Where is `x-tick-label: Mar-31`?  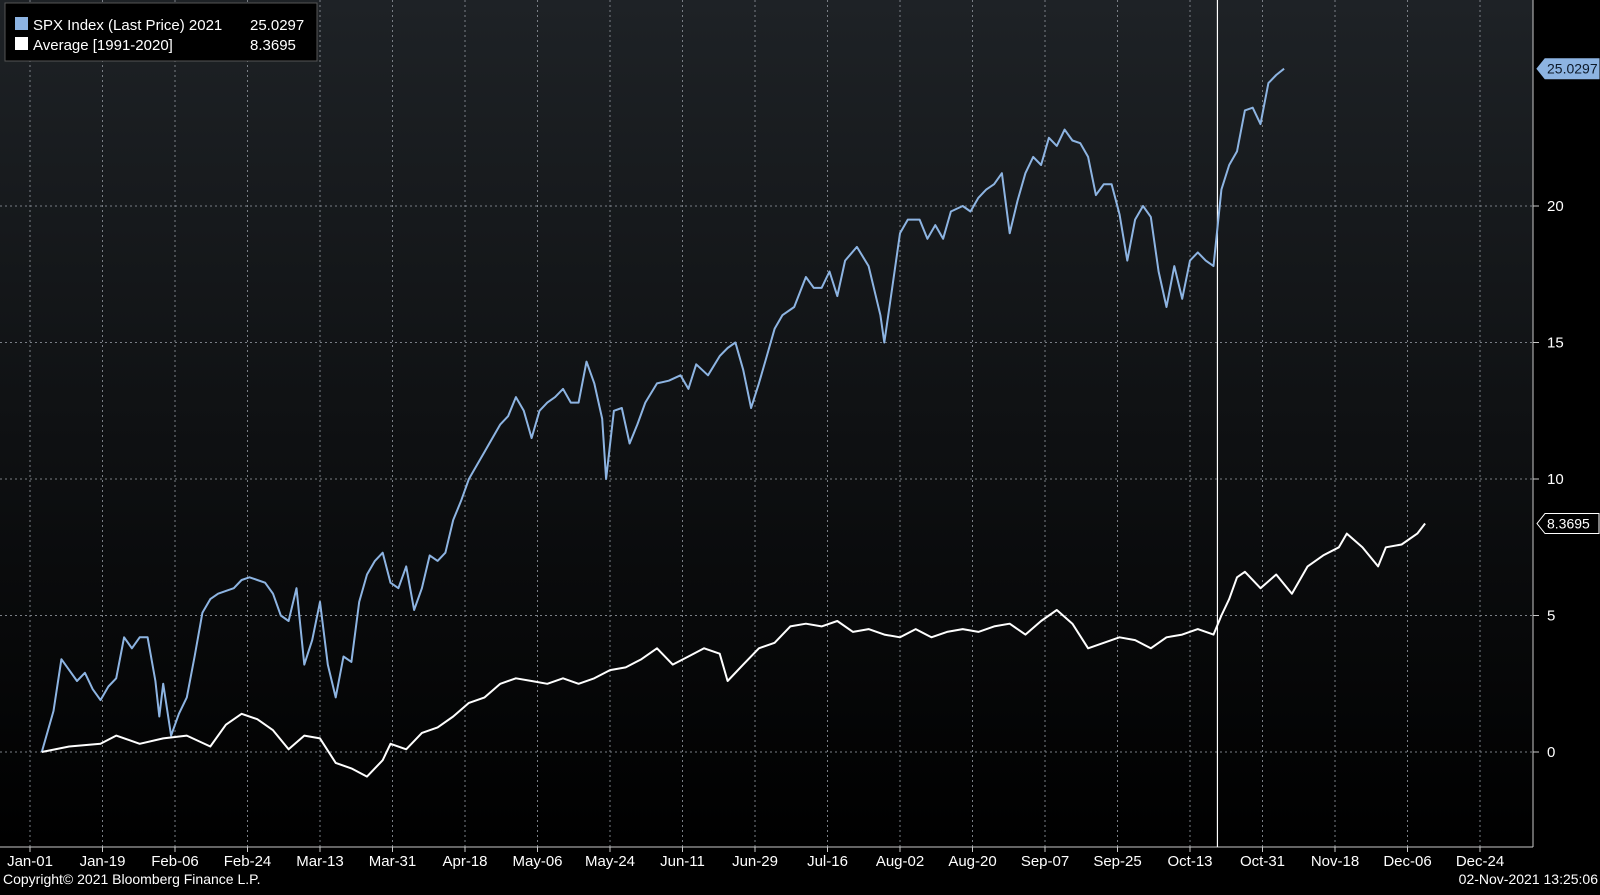
x-tick-label: Mar-31 is located at coordinates (393, 861).